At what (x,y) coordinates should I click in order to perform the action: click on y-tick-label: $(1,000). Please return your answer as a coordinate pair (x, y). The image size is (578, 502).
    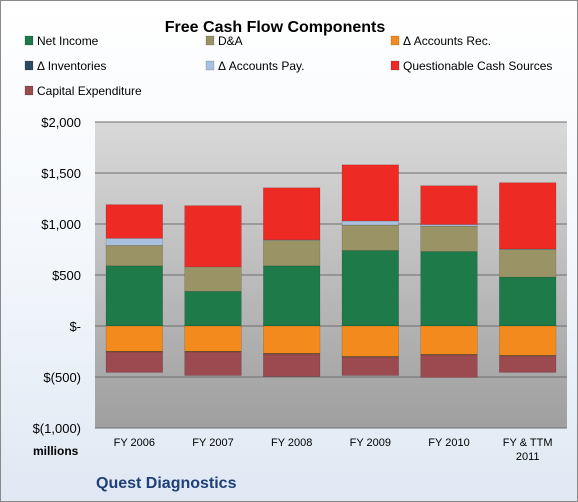
    Looking at the image, I should click on (57, 428).